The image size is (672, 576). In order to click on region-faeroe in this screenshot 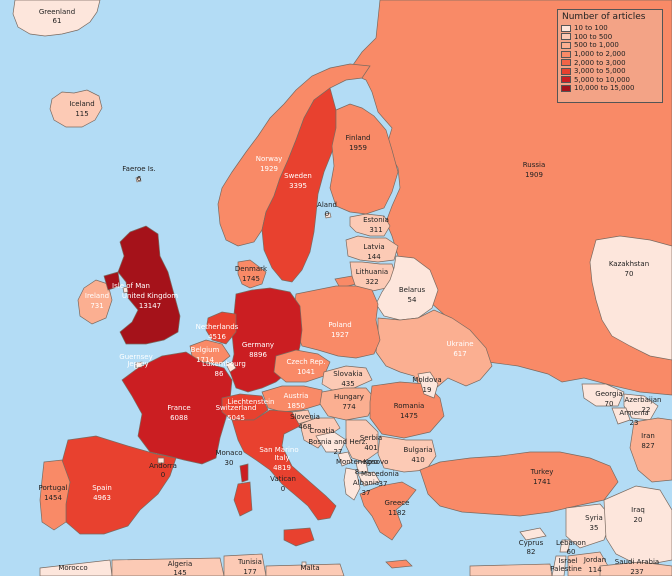, I will do `click(138, 179)`.